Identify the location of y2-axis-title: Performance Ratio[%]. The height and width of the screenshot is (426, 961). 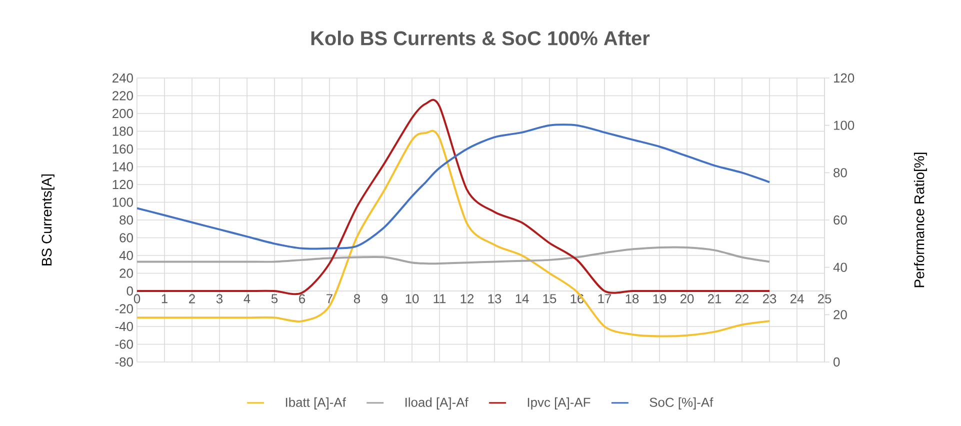
(920, 220).